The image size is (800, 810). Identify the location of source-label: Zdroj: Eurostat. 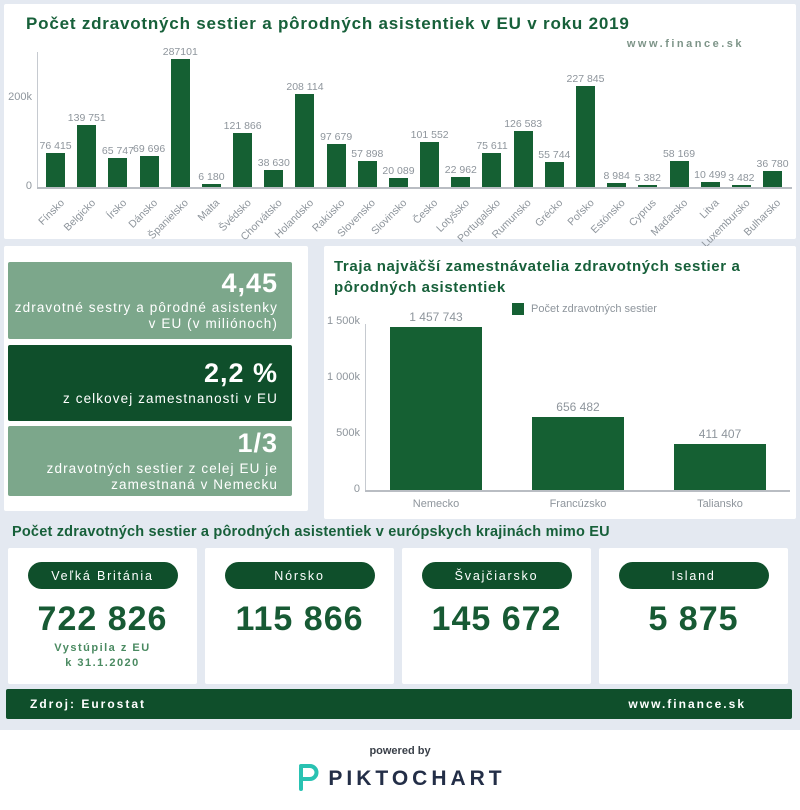
(88, 704).